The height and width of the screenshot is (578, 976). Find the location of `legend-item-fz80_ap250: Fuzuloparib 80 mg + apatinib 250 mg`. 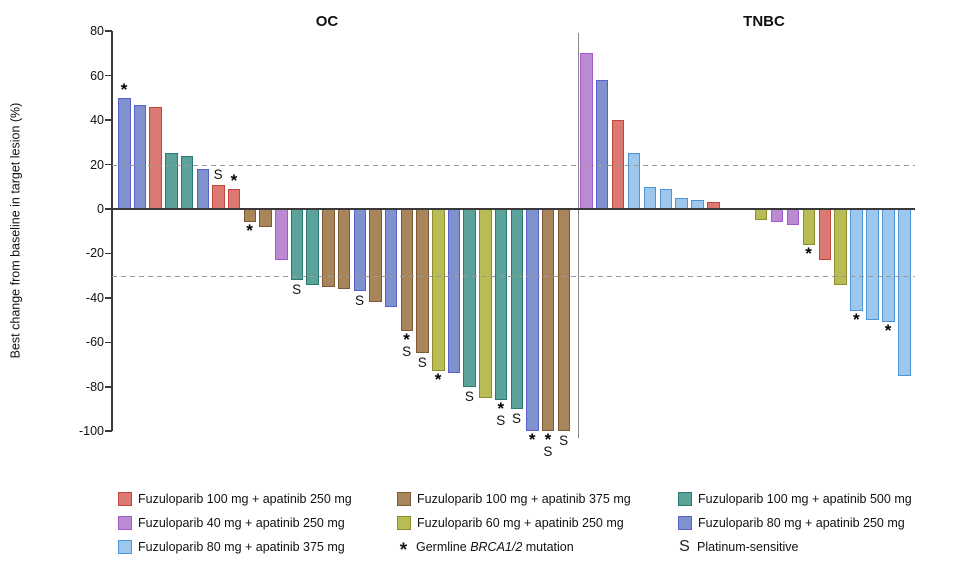

legend-item-fz80_ap250: Fuzuloparib 80 mg + apatinib 250 mg is located at coordinates (795, 523).